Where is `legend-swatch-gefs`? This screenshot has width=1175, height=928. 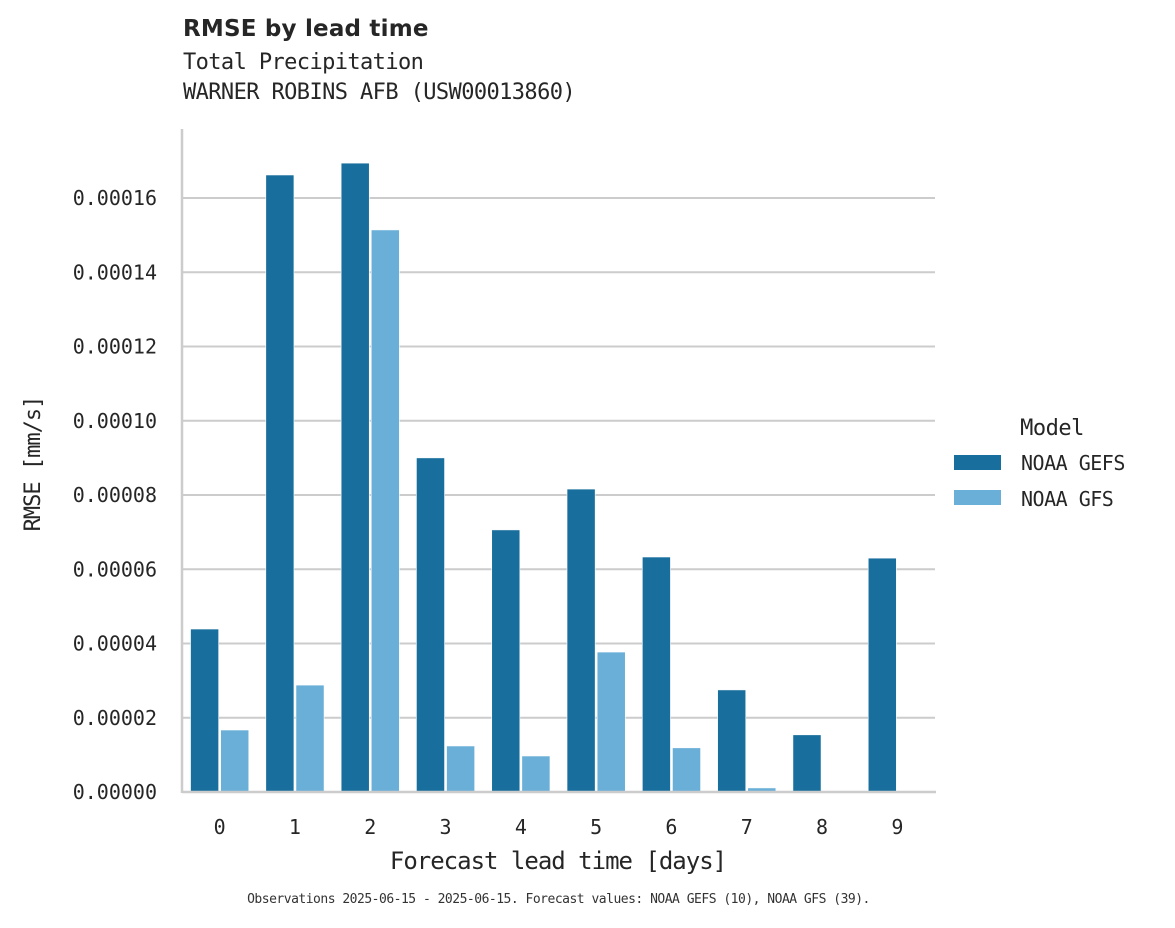 legend-swatch-gefs is located at coordinates (977, 462).